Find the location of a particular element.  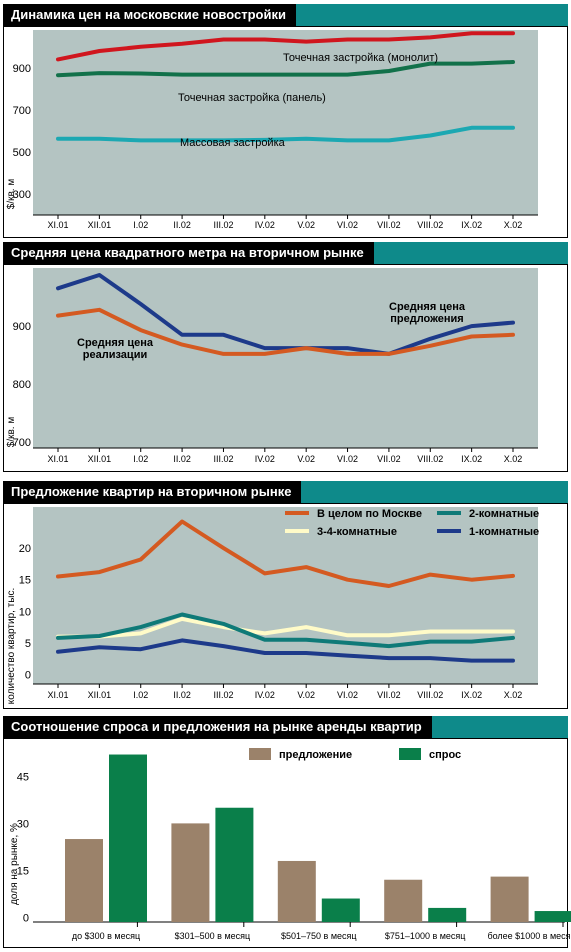

x-tick-label: $501–750 в месяц is located at coordinates (319, 936).